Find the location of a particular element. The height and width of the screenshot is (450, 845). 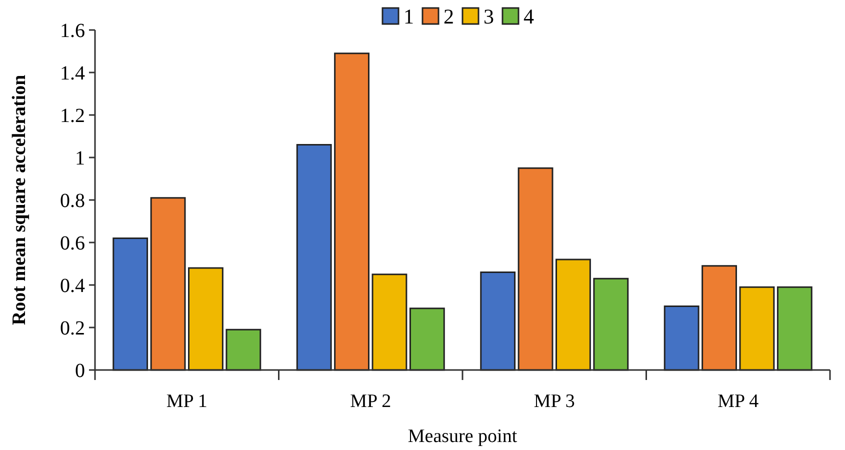

legend-label: 4 is located at coordinates (529, 16).